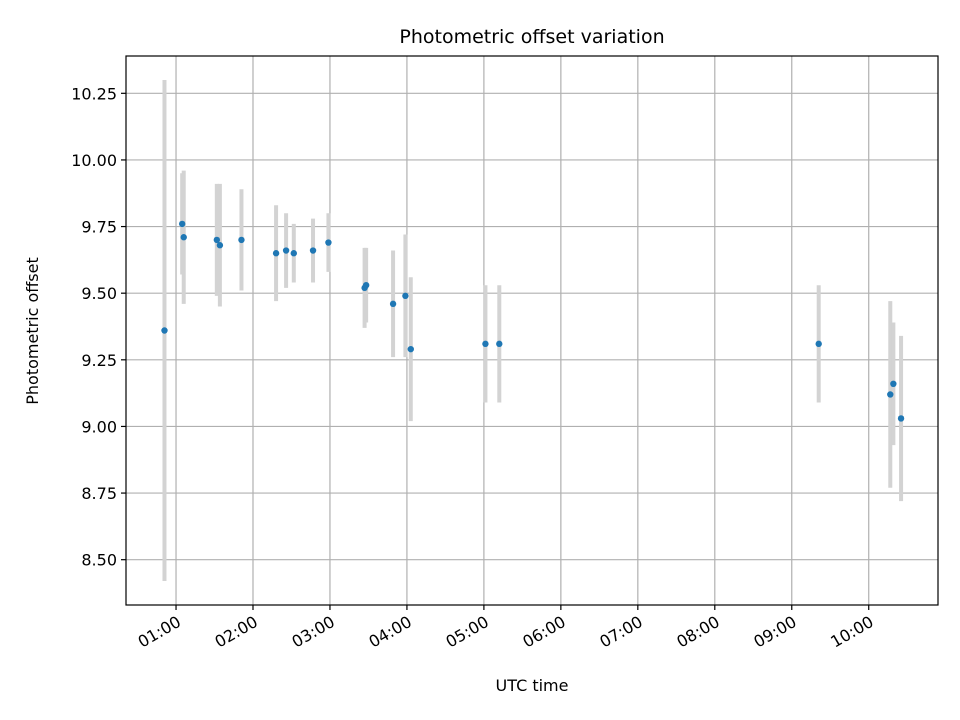 This screenshot has height=720, width=960. What do you see at coordinates (851, 632) in the screenshot?
I see `x-tick-label: 10:00` at bounding box center [851, 632].